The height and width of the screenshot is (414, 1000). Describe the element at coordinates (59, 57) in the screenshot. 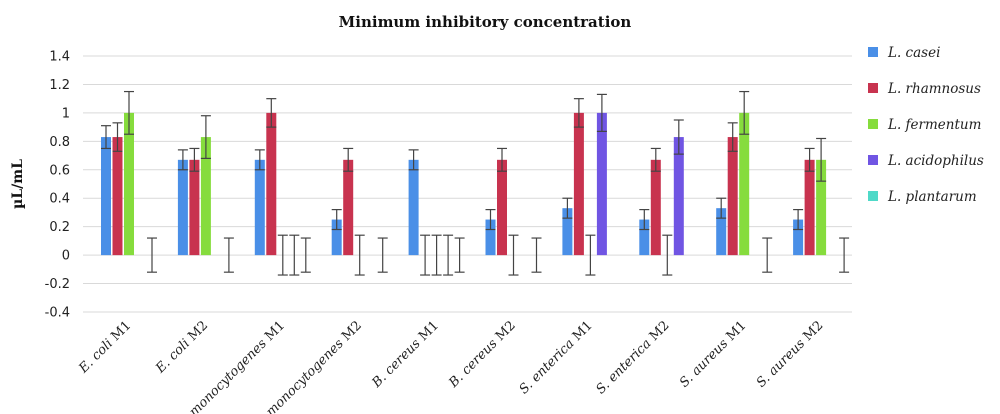

I see `y-tick-label: 1.4` at that location.